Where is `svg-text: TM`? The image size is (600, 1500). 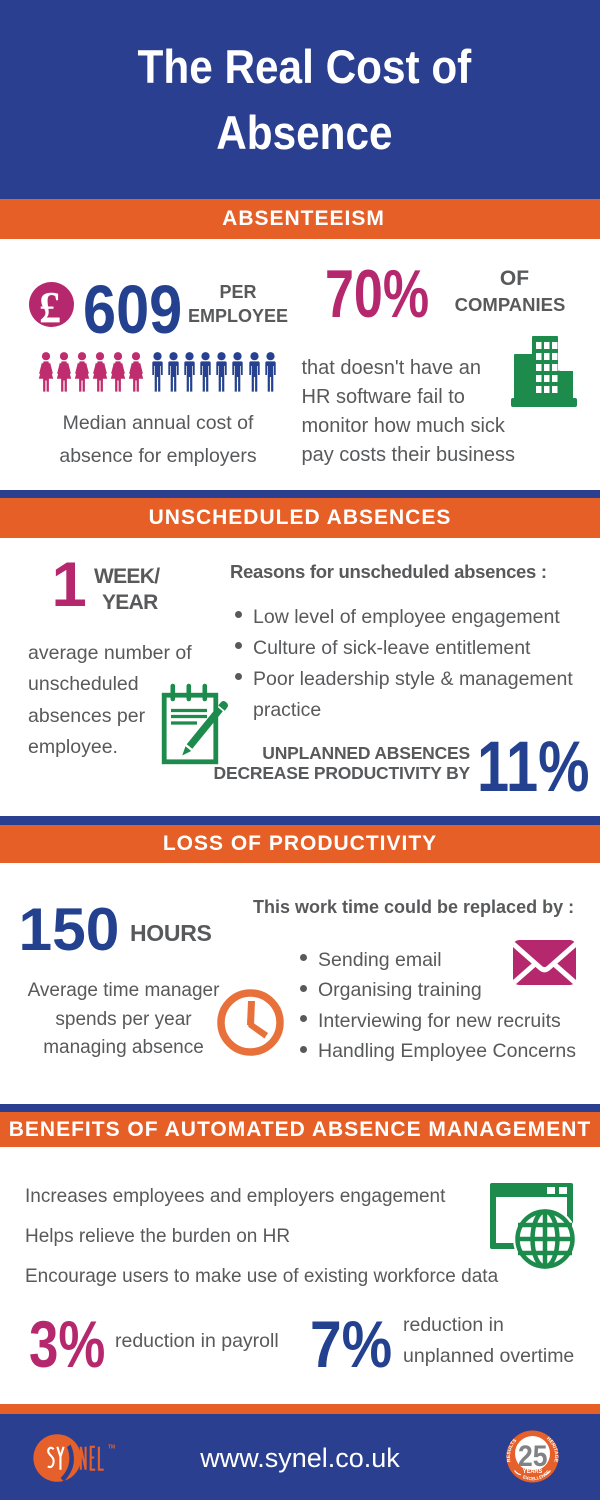
svg-text: TM is located at coordinates (111, 1448).